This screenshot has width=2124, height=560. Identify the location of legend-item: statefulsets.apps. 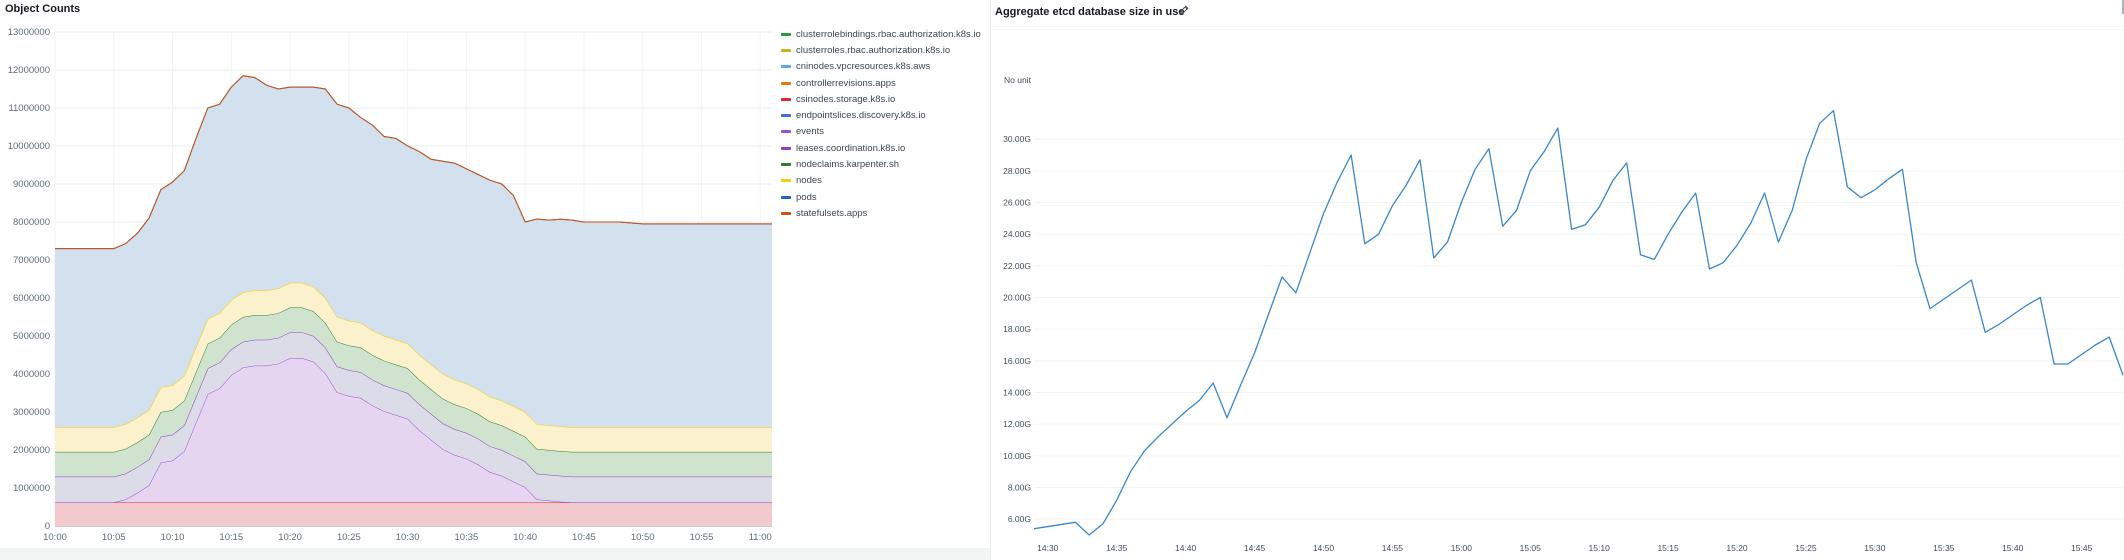
(881, 213).